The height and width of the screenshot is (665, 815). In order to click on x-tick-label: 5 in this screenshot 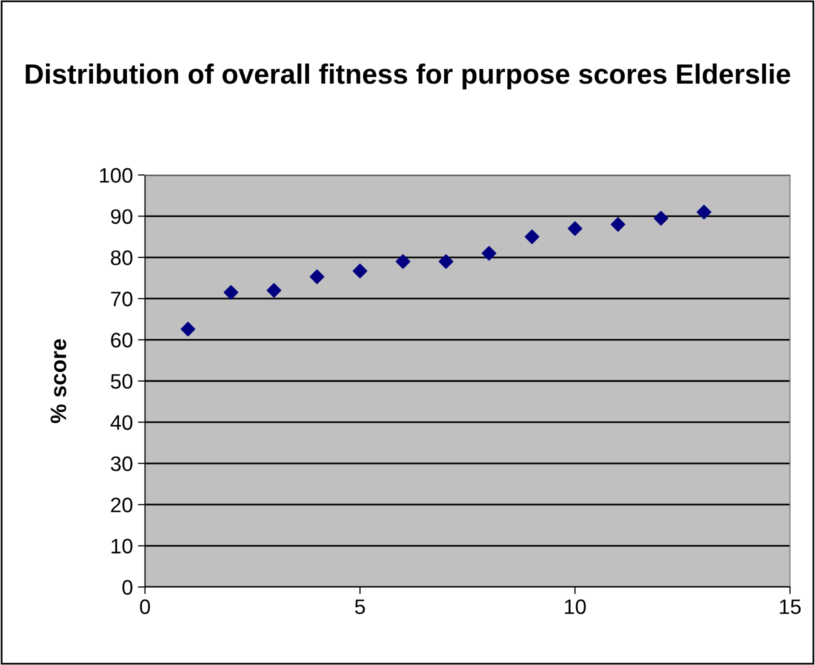, I will do `click(360, 607)`.